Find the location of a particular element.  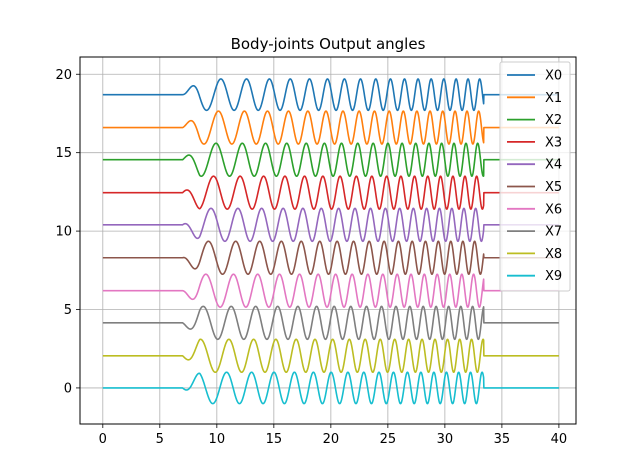

series-line-x8 is located at coordinates (331, 356).